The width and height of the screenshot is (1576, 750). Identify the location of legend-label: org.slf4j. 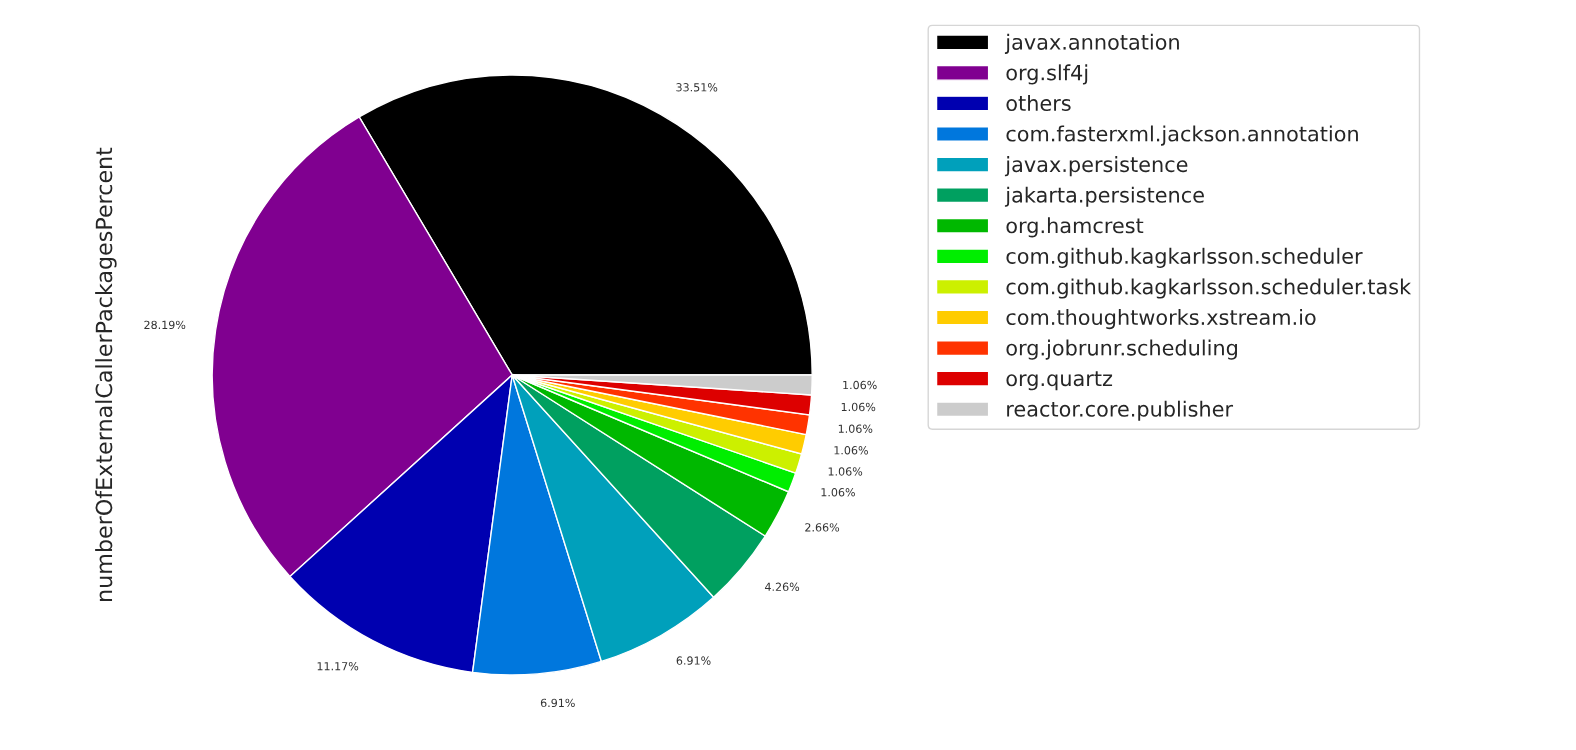
(1047, 74).